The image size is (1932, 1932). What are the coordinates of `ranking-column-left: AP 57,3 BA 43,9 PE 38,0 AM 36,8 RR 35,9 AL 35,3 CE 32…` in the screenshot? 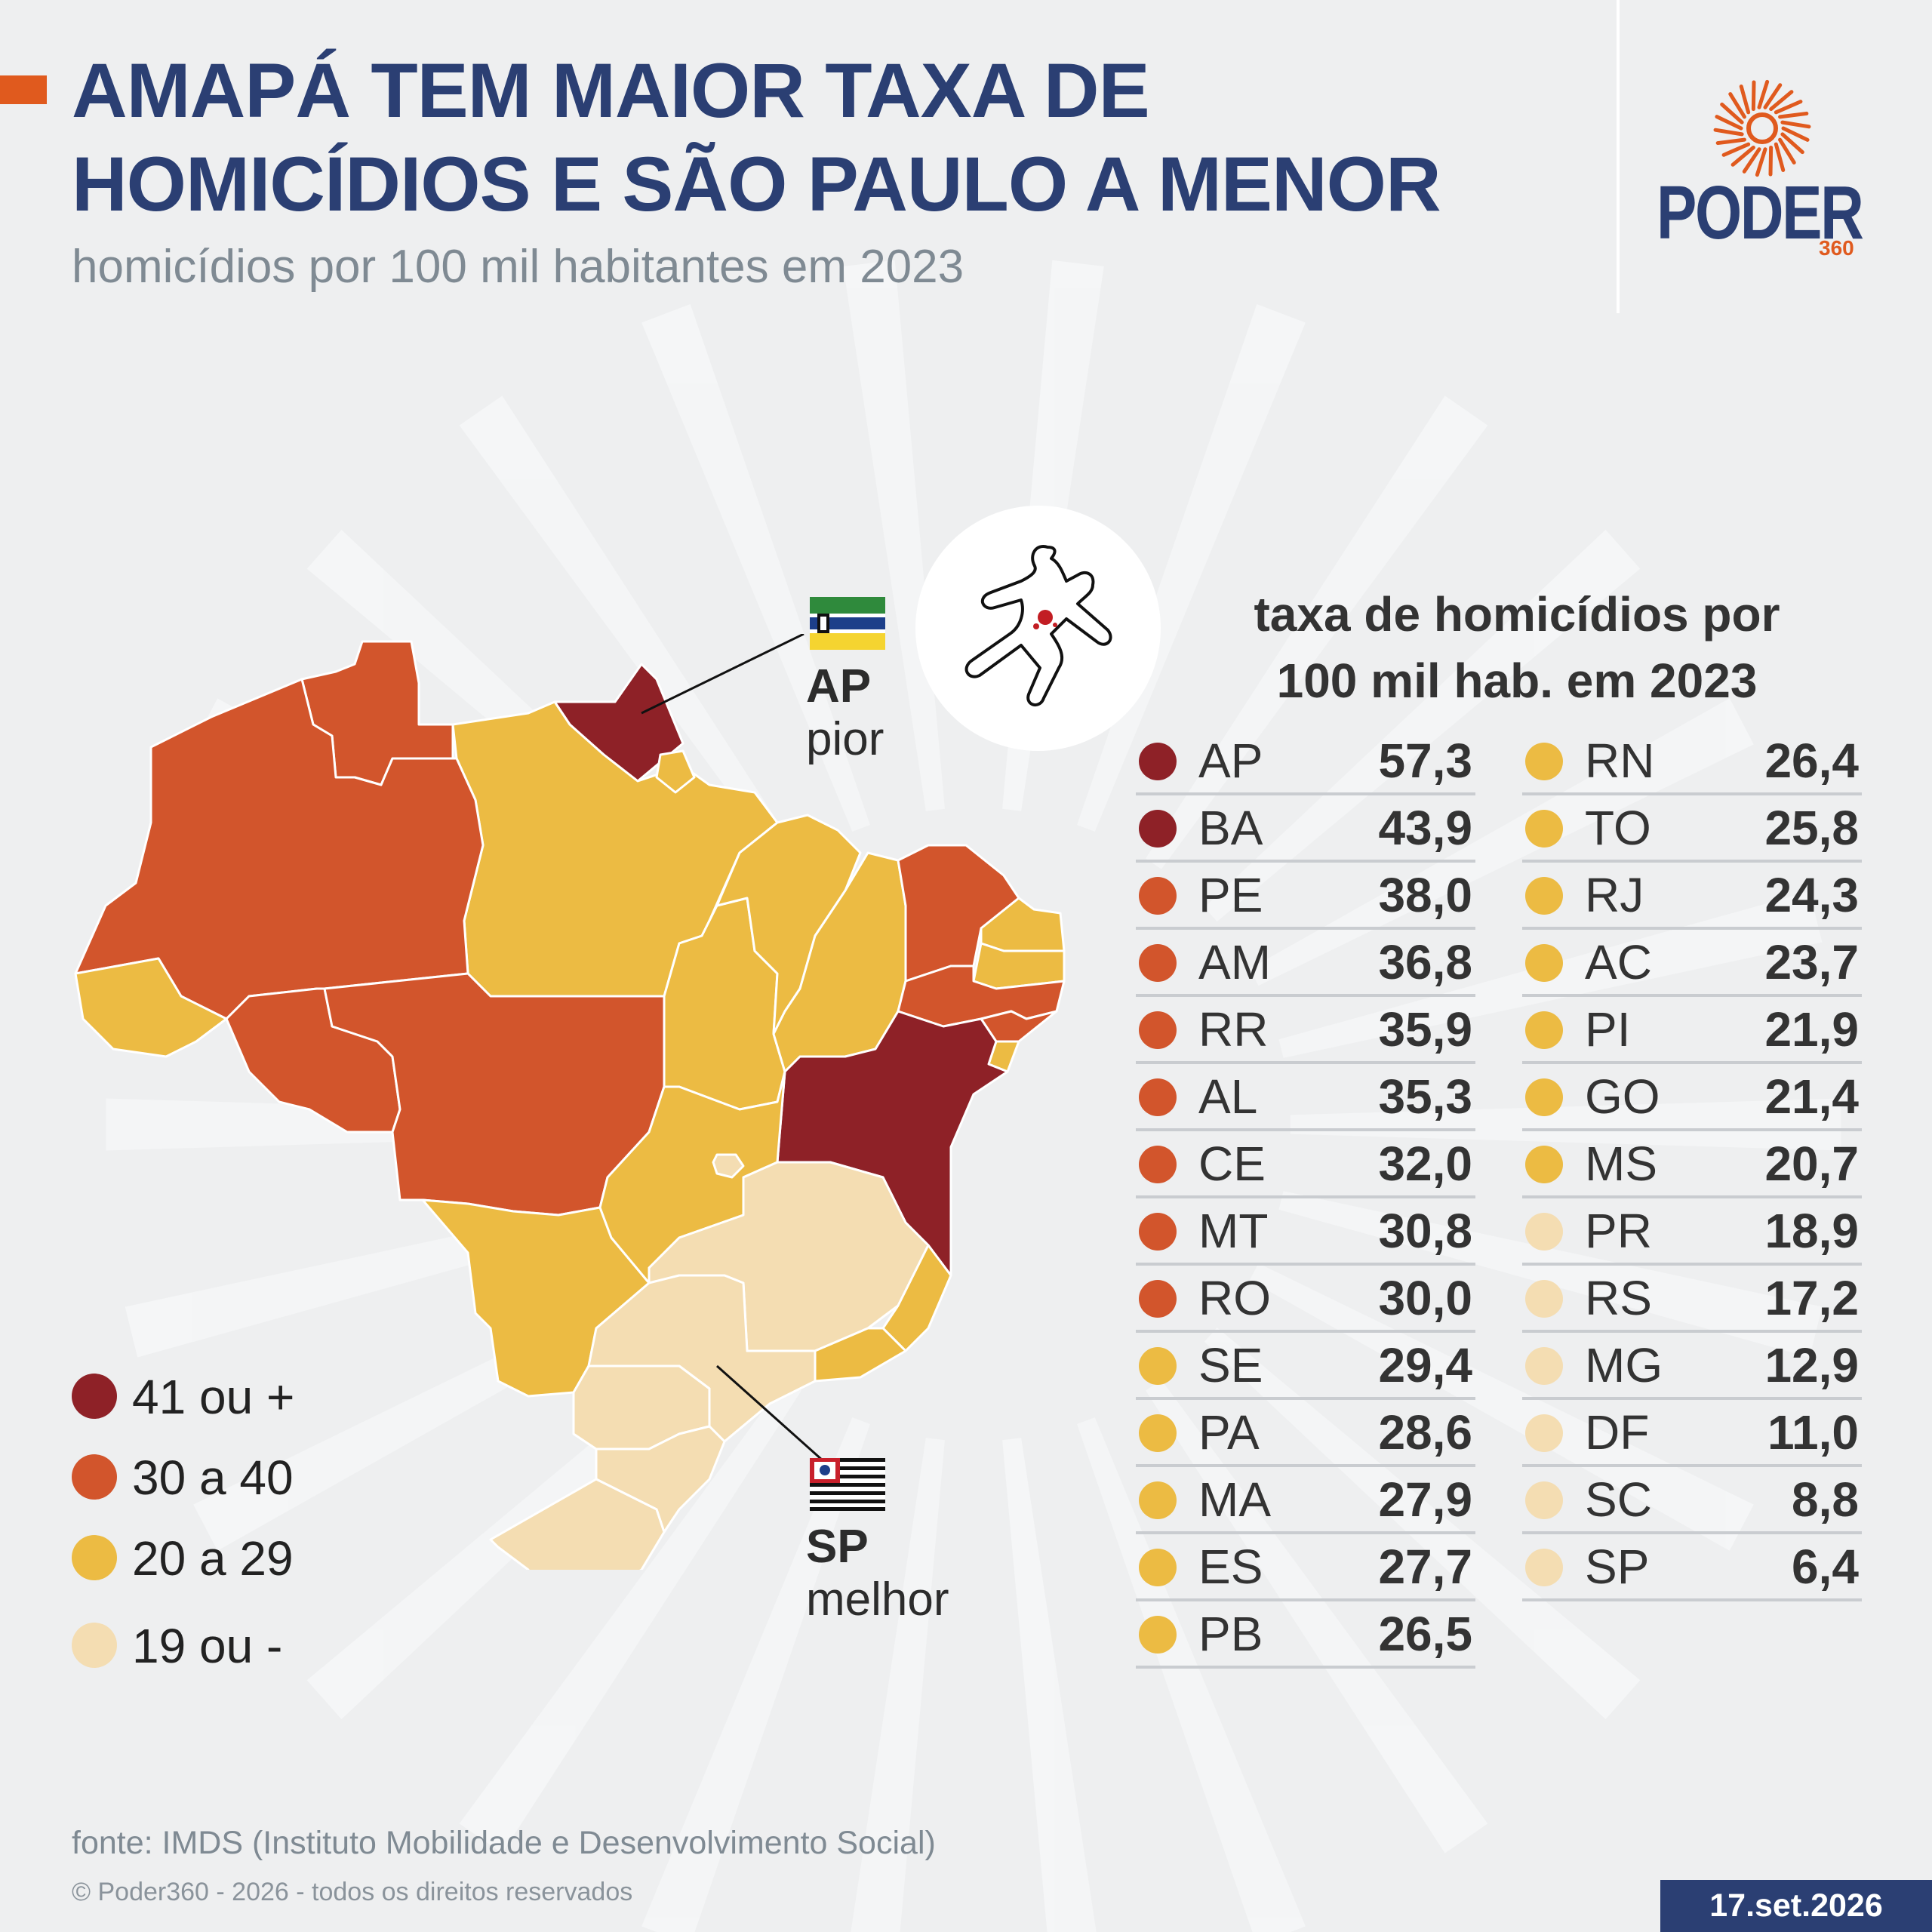 It's located at (1305, 1198).